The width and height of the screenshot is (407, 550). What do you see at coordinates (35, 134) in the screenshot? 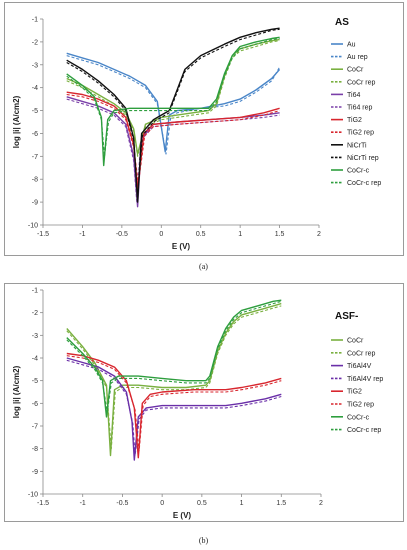
I see `chart-a-y-tick-label: -6` at bounding box center [35, 134].